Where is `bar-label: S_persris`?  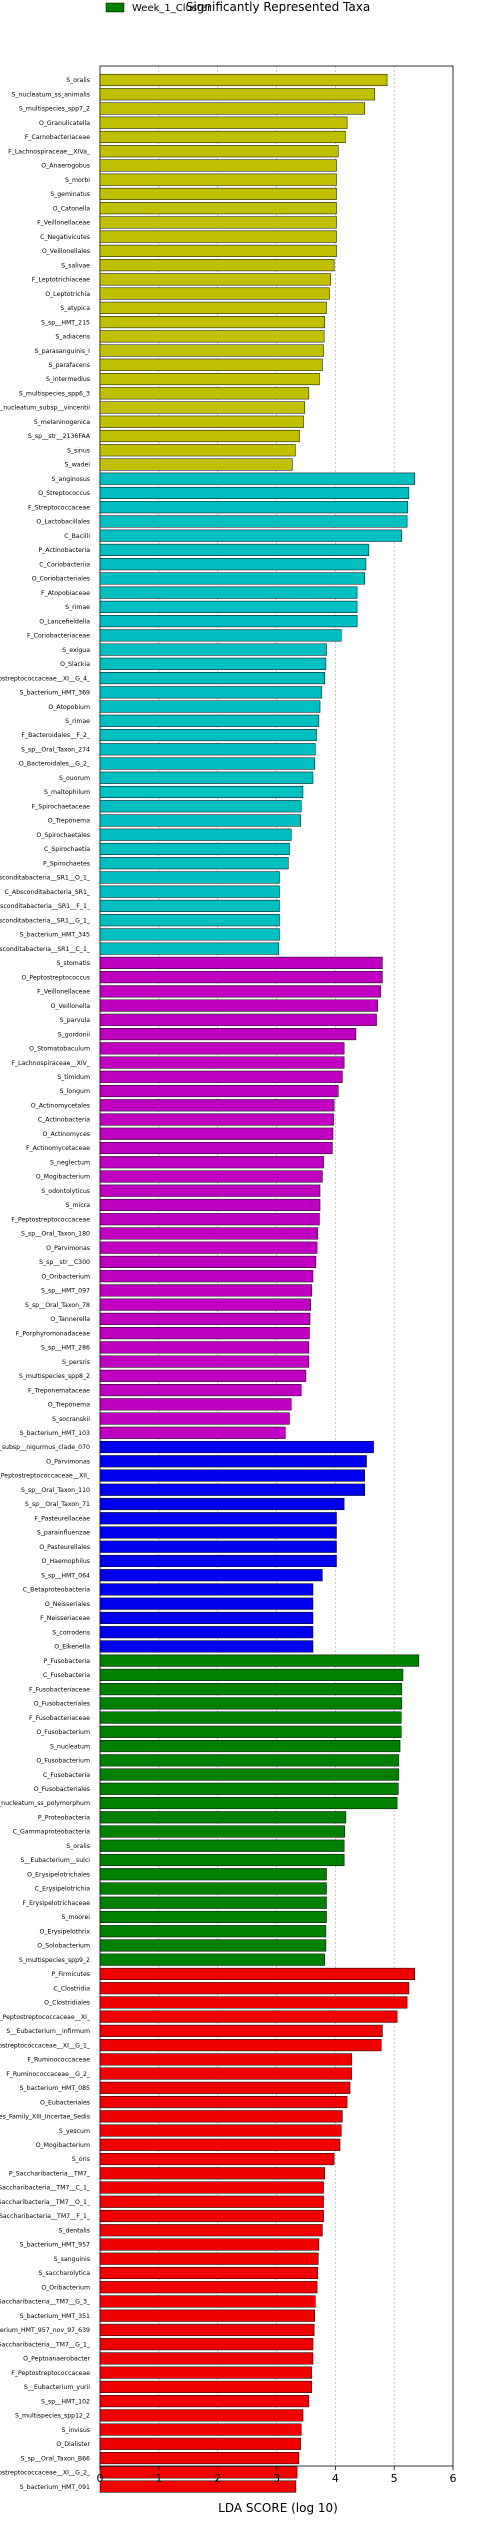
bar-label: S_persris is located at coordinates (76, 1362).